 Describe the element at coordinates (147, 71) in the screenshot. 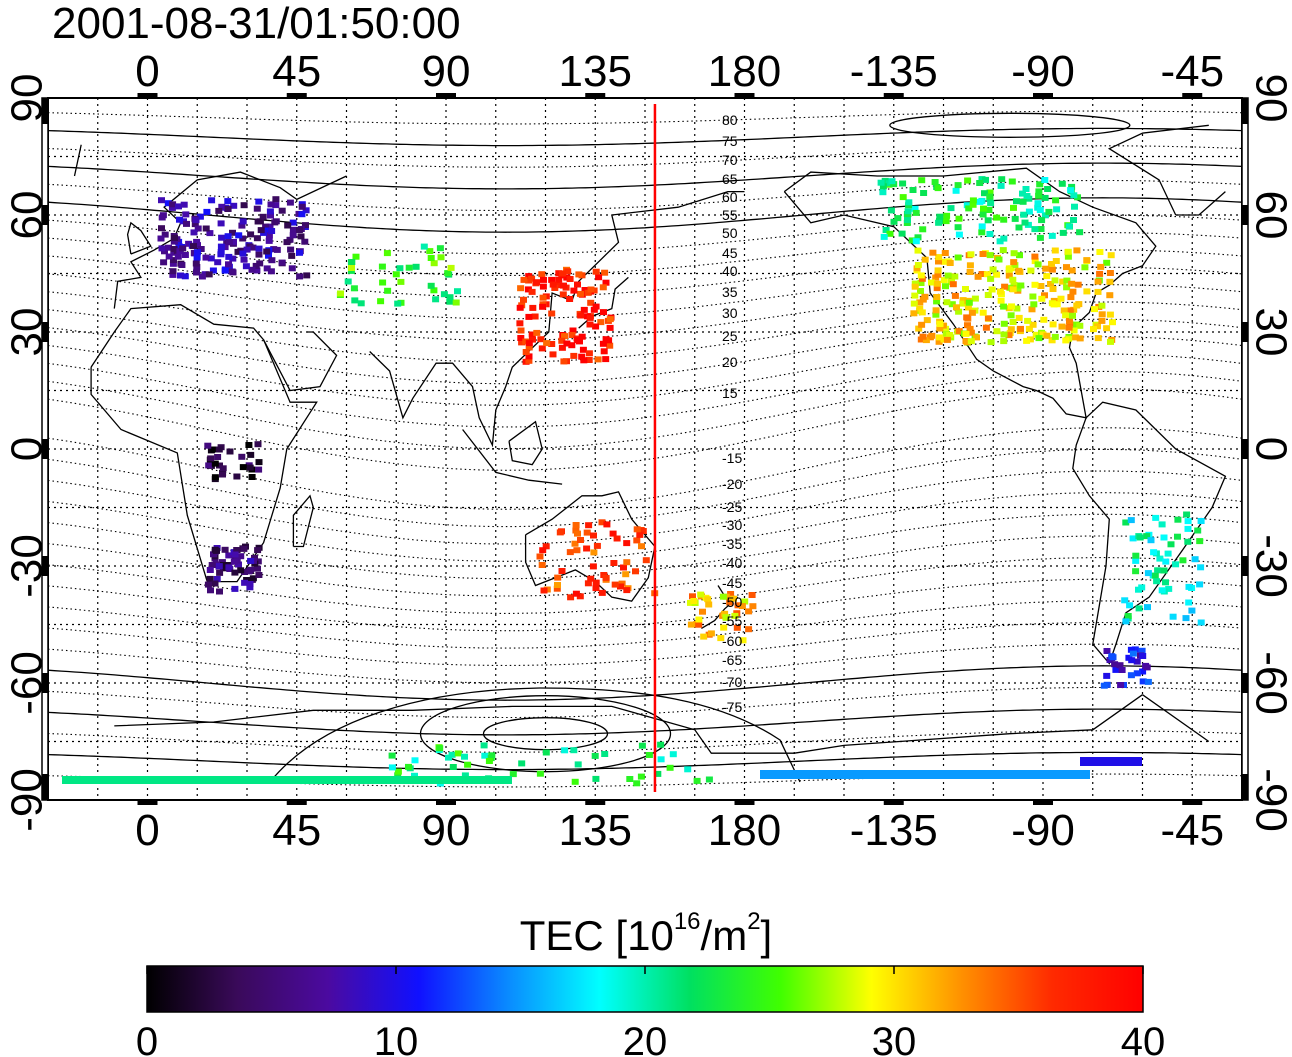

I see `lon-tick-label-top: 0` at that location.